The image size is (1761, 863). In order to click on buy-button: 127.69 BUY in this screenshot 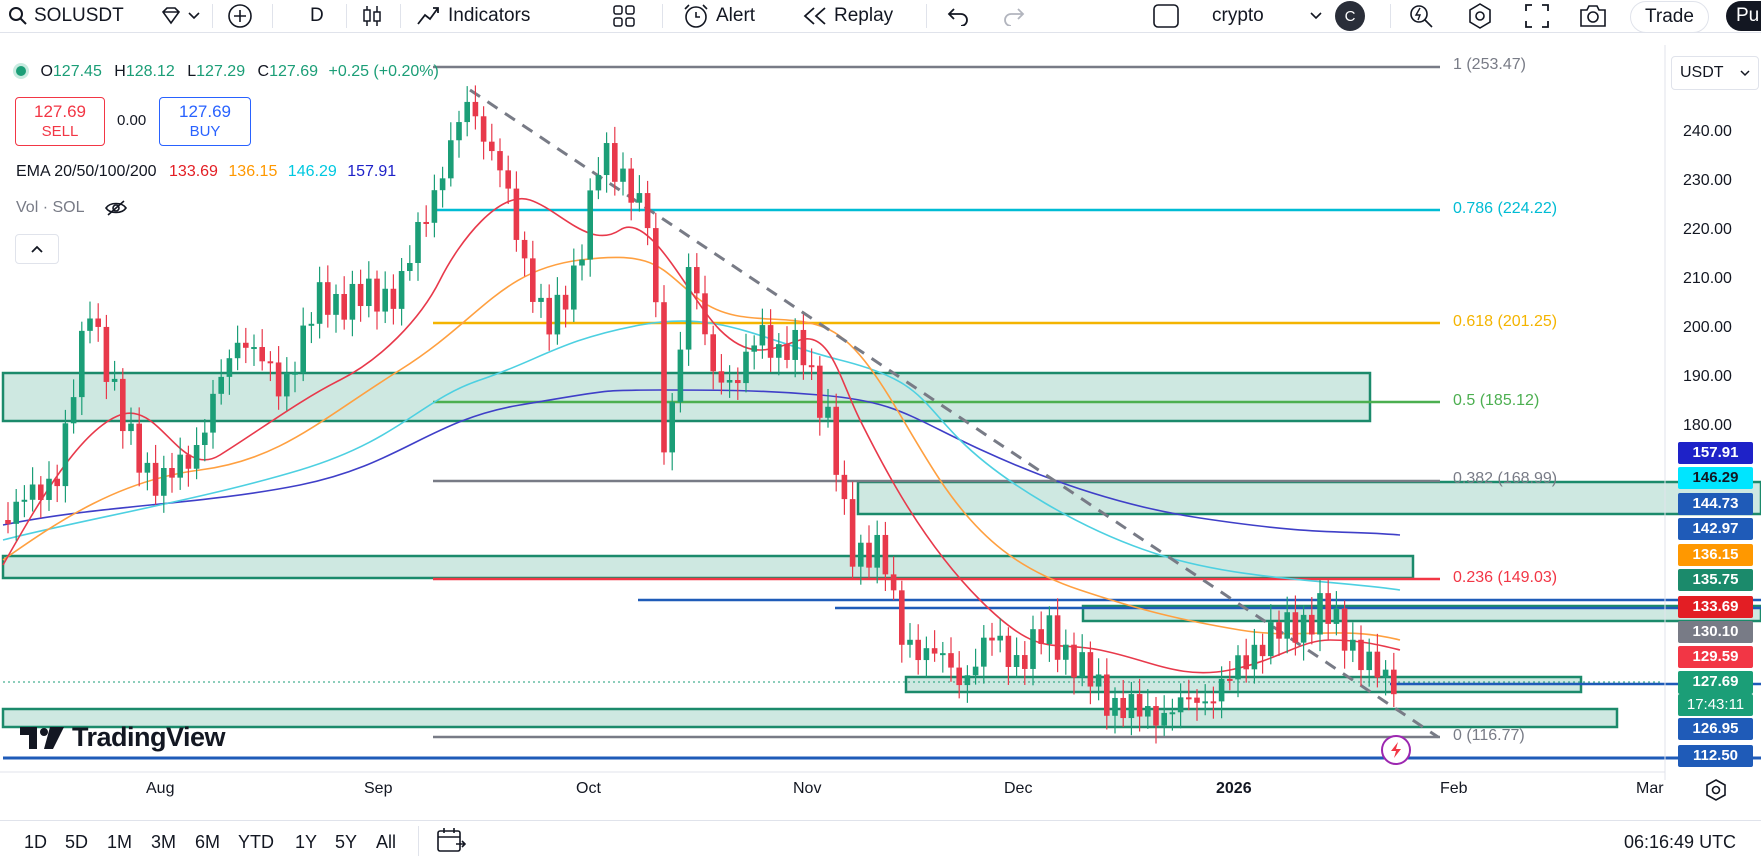, I will do `click(205, 121)`.